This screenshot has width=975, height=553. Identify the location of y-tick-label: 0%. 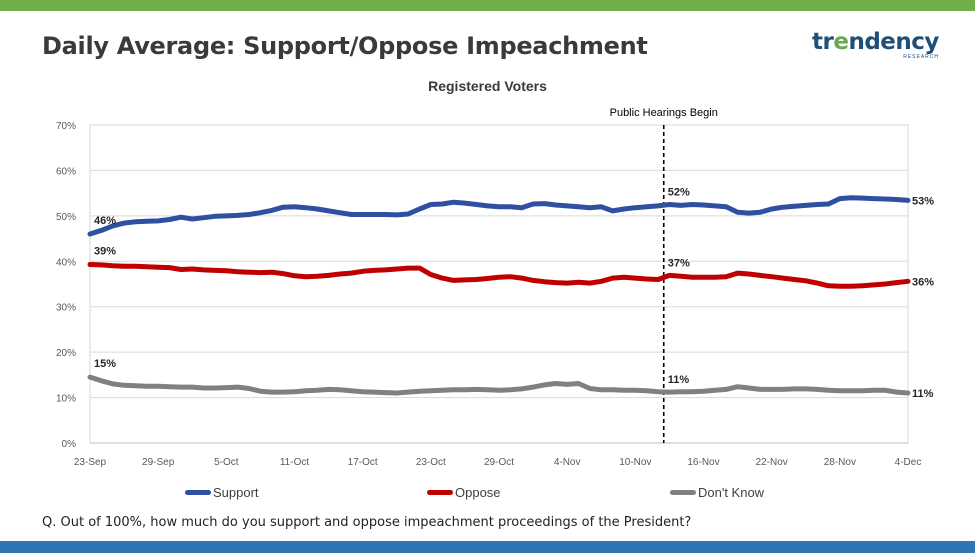
(69, 444).